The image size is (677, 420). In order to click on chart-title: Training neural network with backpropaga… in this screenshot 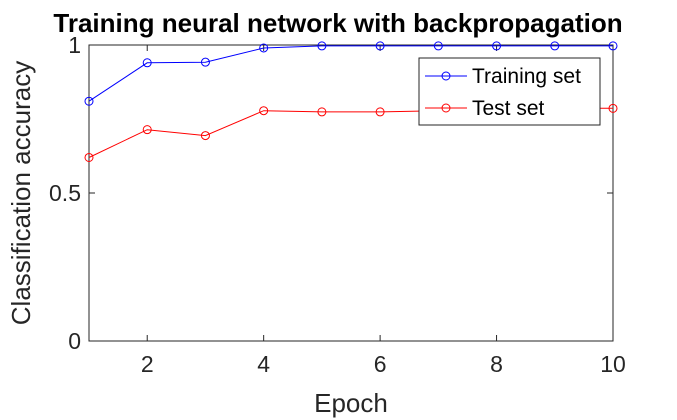, I will do `click(337, 23)`.